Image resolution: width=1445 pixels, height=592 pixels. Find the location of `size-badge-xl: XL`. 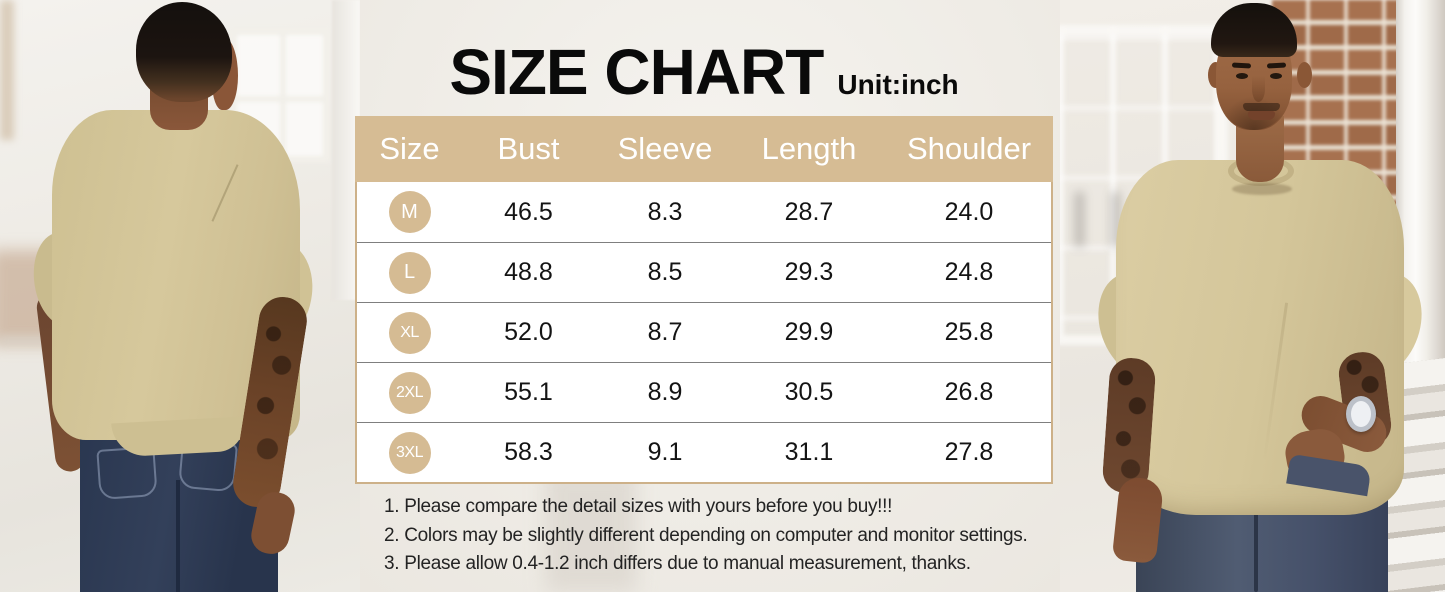

size-badge-xl: XL is located at coordinates (409, 332).